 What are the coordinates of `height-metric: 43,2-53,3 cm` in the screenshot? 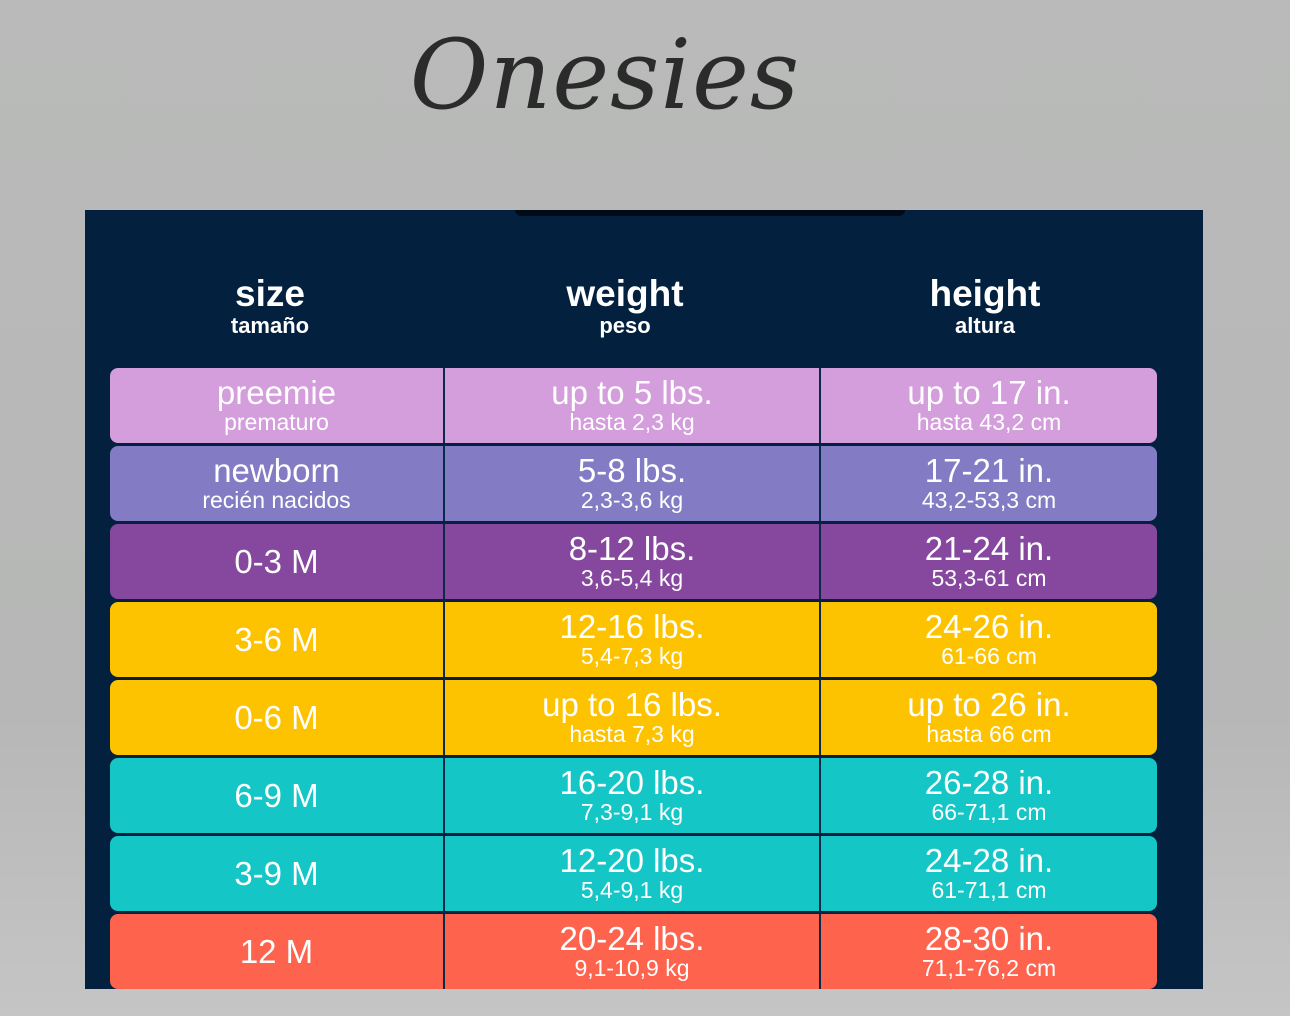 It's located at (989, 500).